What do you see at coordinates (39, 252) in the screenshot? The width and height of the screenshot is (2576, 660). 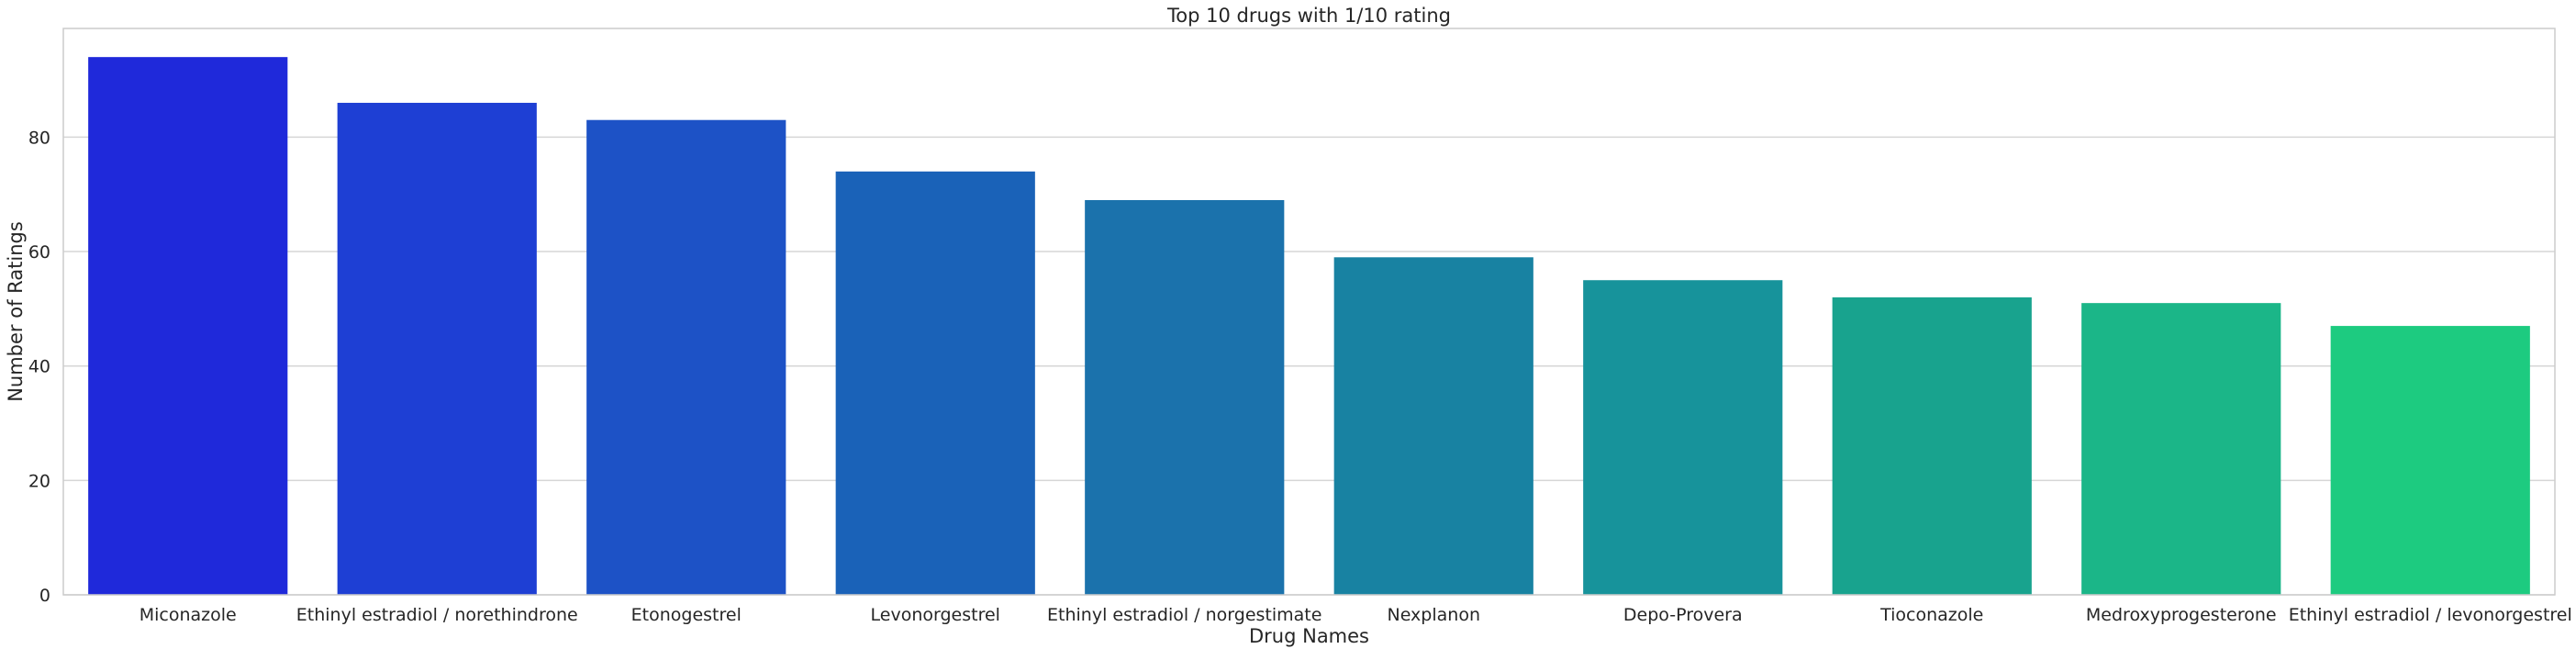 I see `y-tick-label: 60` at bounding box center [39, 252].